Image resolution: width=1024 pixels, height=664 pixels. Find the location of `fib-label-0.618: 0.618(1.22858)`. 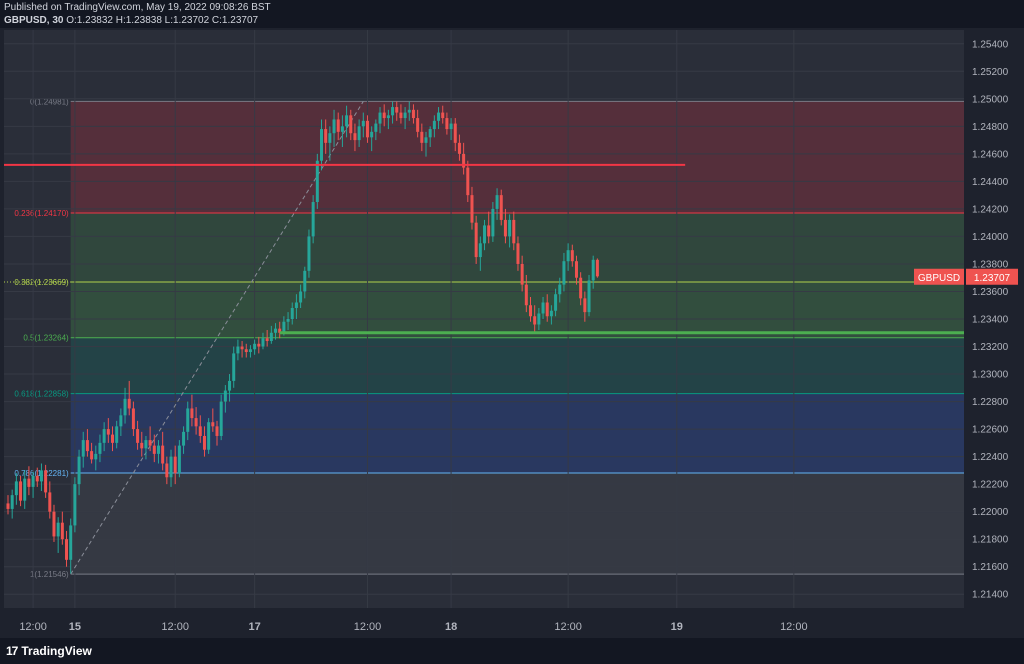

fib-label-0.618: 0.618(1.22858) is located at coordinates (41, 394).